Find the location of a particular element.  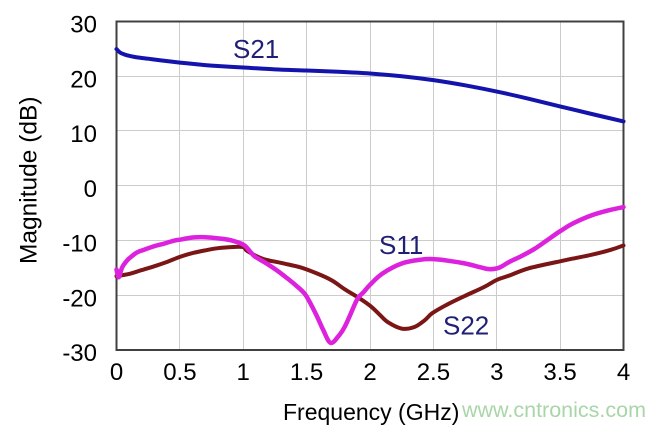

svg-text: Frequency (GHz) is located at coordinates (371, 412).